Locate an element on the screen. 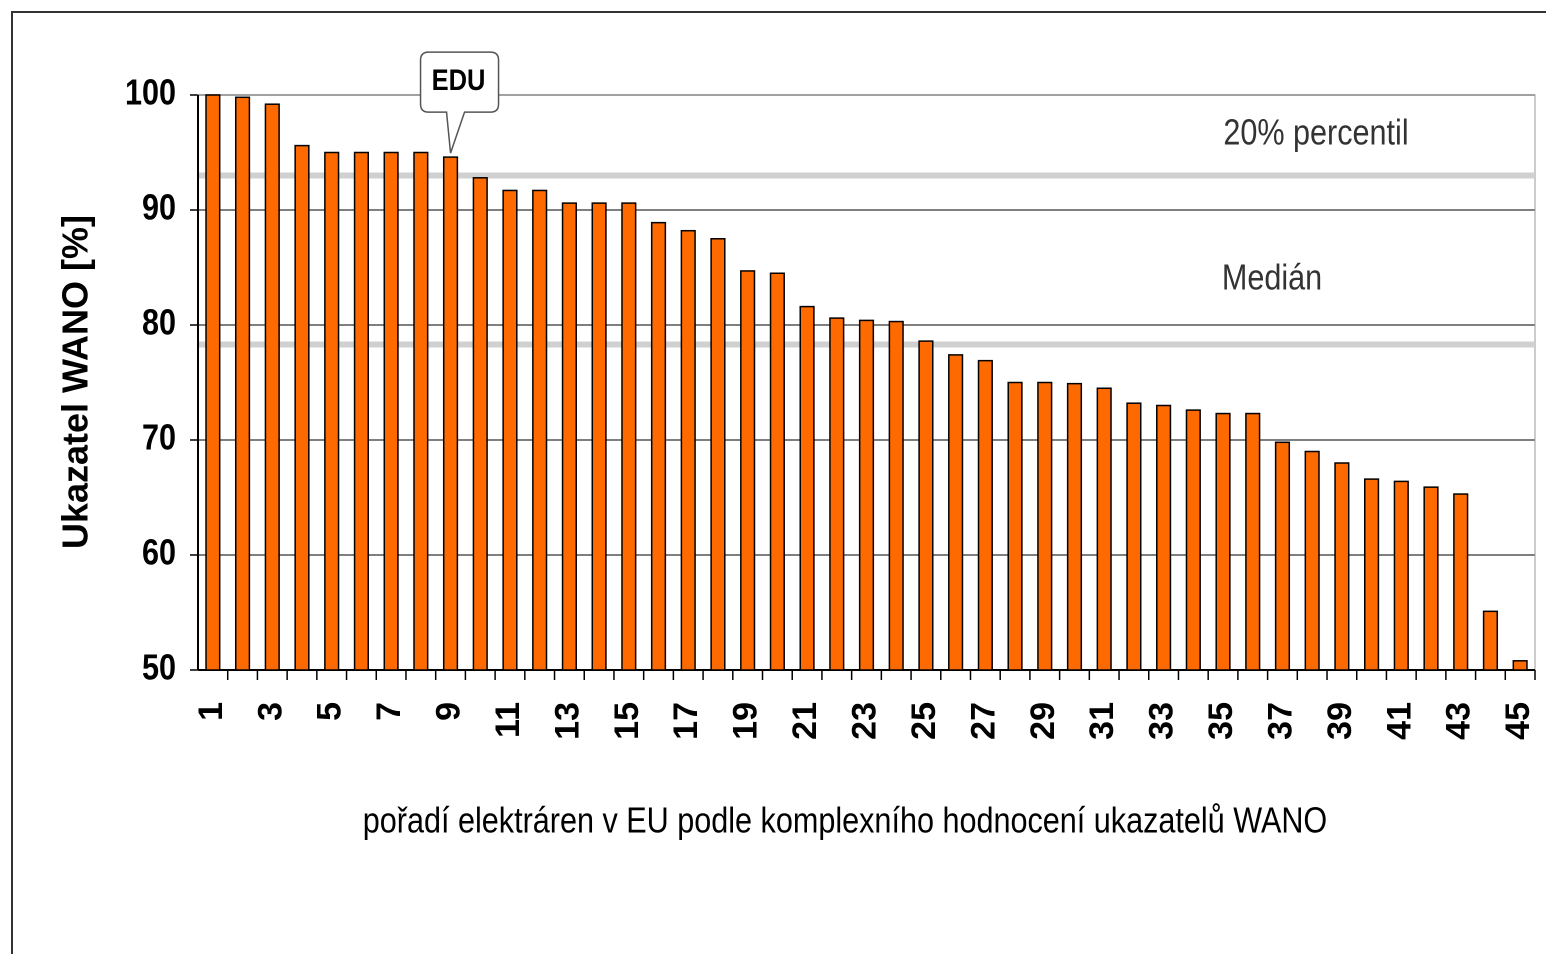 This screenshot has height=959, width=1546. x-tick-label: 23 is located at coordinates (864, 721).